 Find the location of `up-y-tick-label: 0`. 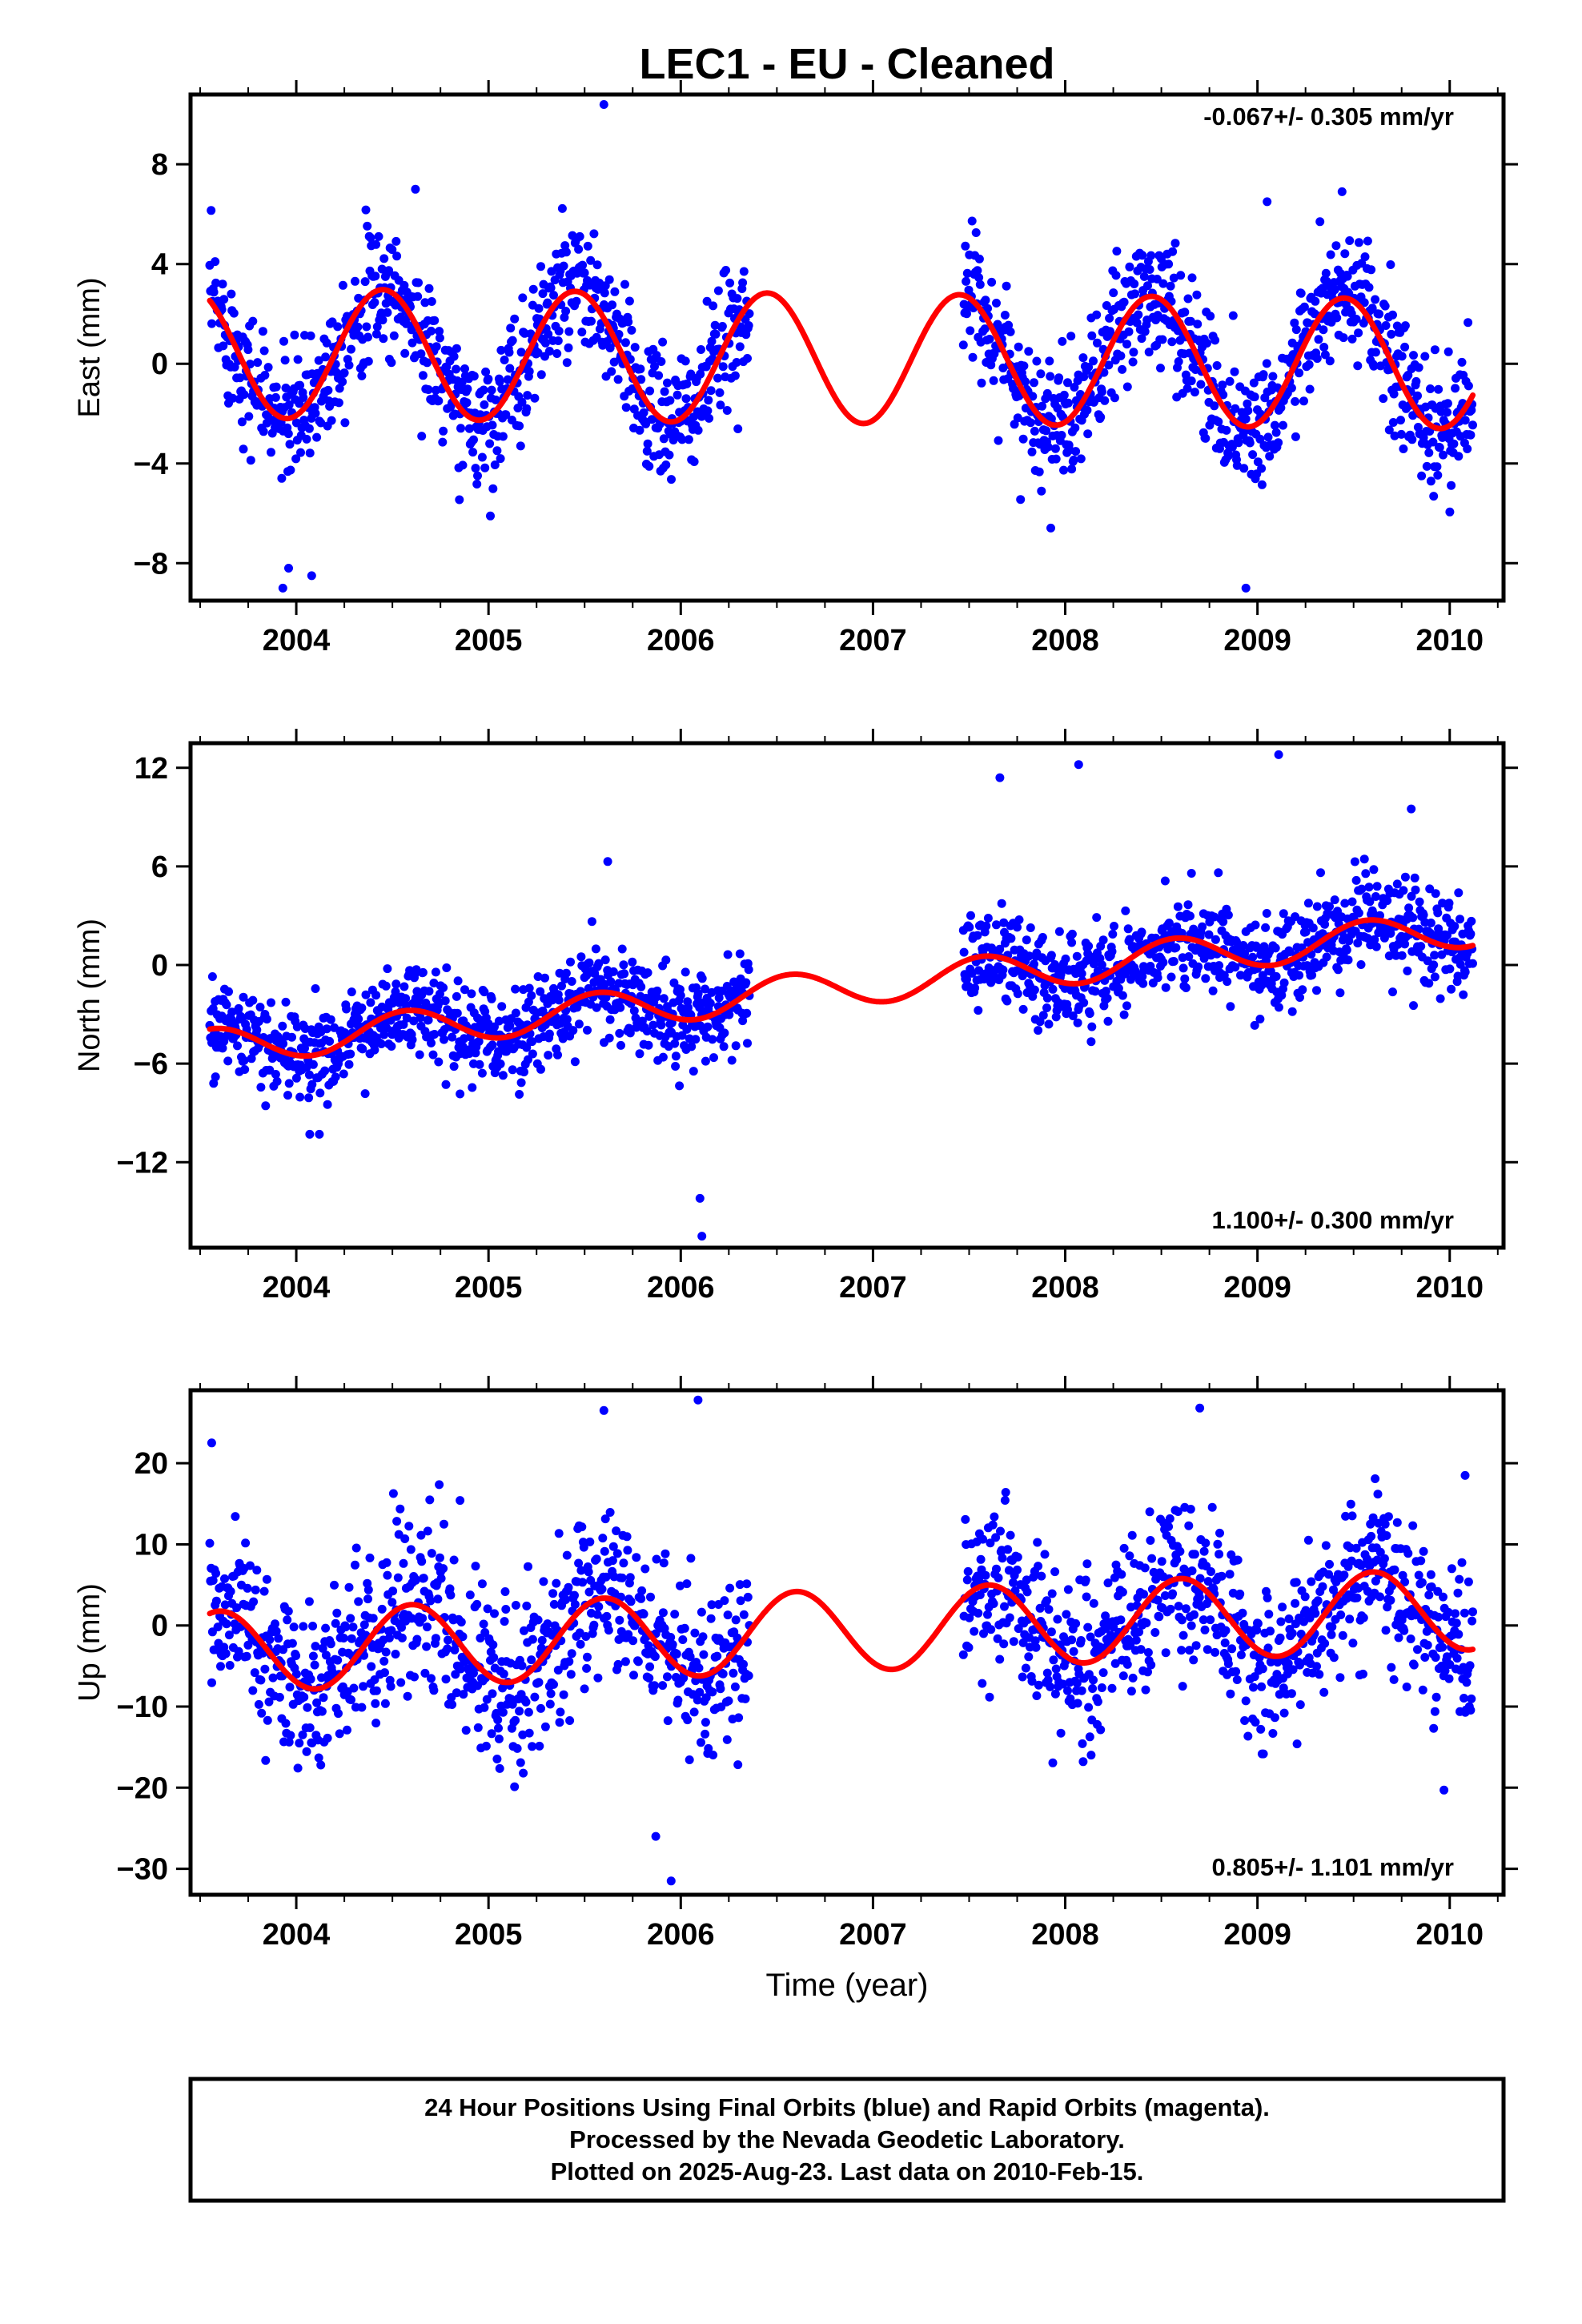

up-y-tick-label: 0 is located at coordinates (159, 1626).